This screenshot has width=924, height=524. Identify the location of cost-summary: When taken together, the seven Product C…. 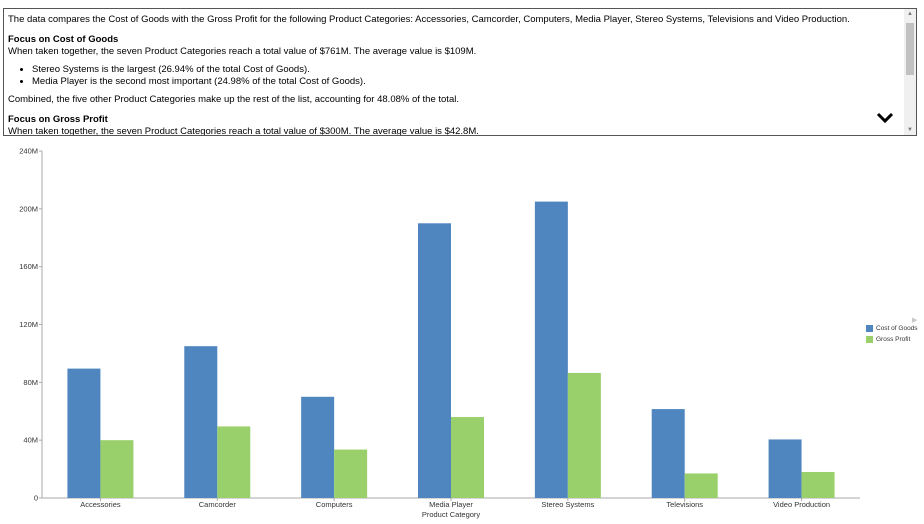
(242, 51).